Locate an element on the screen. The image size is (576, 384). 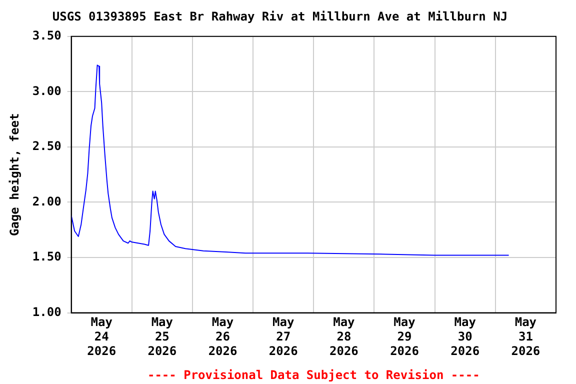
x-tick-label: May 30 2026 is located at coordinates (465, 336).